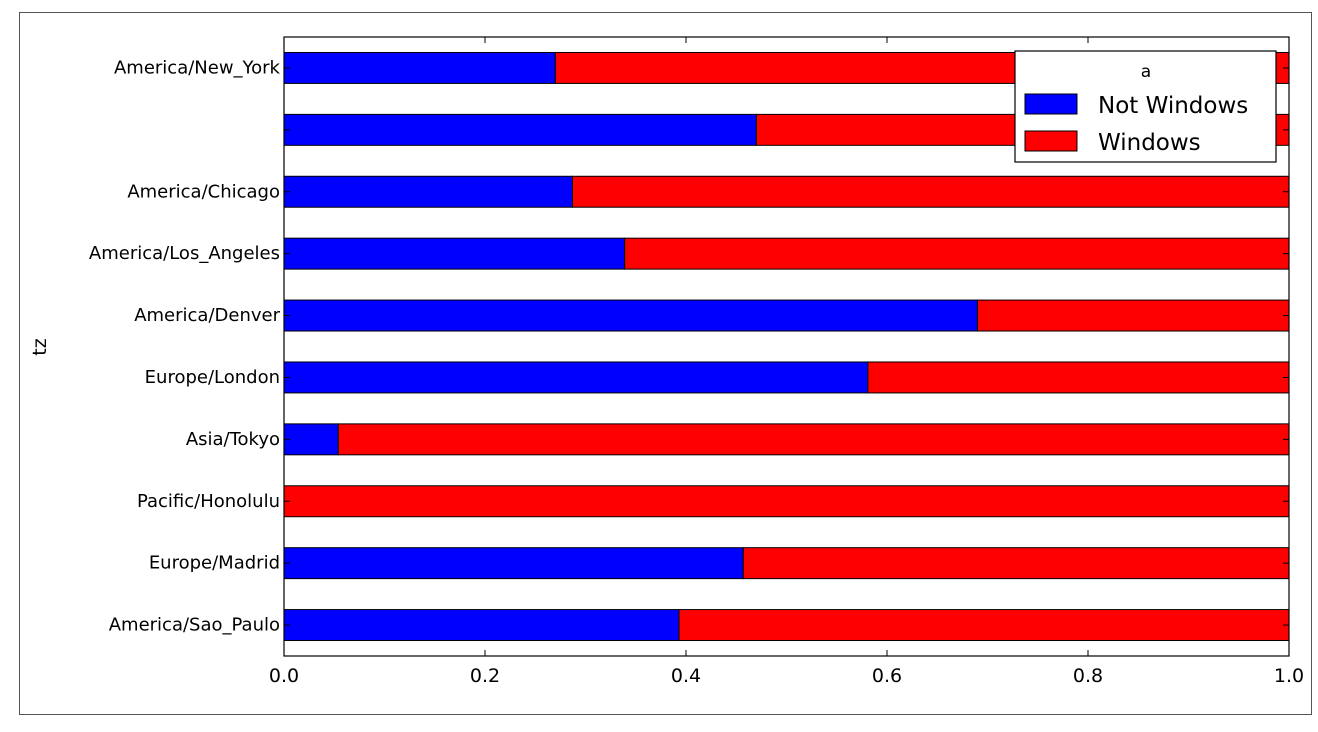  Describe the element at coordinates (1051, 141) in the screenshot. I see `legend-swatch-windows` at that location.